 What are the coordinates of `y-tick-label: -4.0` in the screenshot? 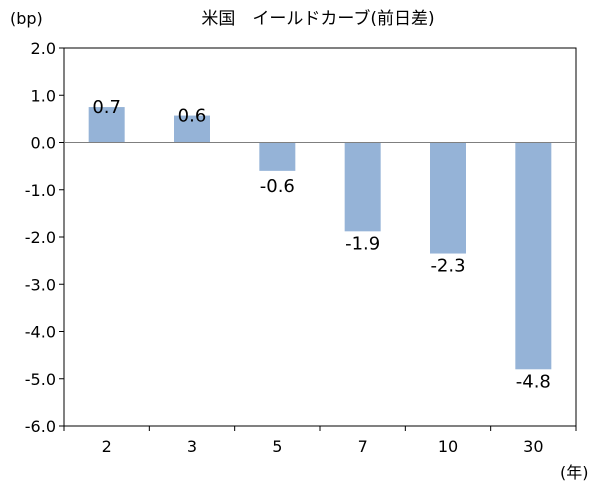 It's located at (40, 332).